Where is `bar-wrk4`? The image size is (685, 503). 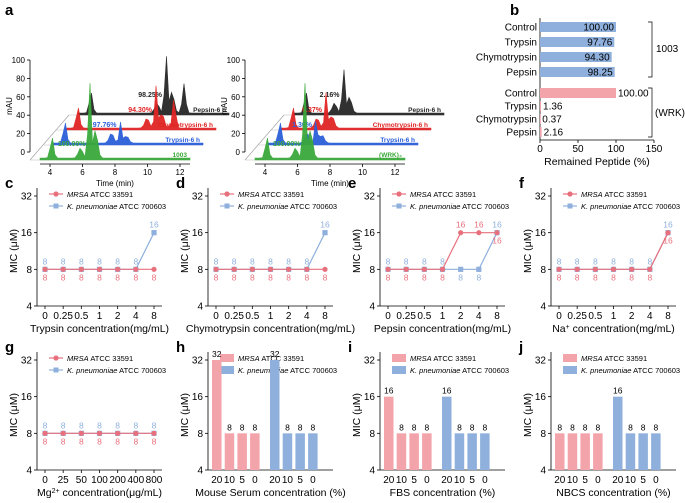
bar-wrk4 is located at coordinates (541, 132).